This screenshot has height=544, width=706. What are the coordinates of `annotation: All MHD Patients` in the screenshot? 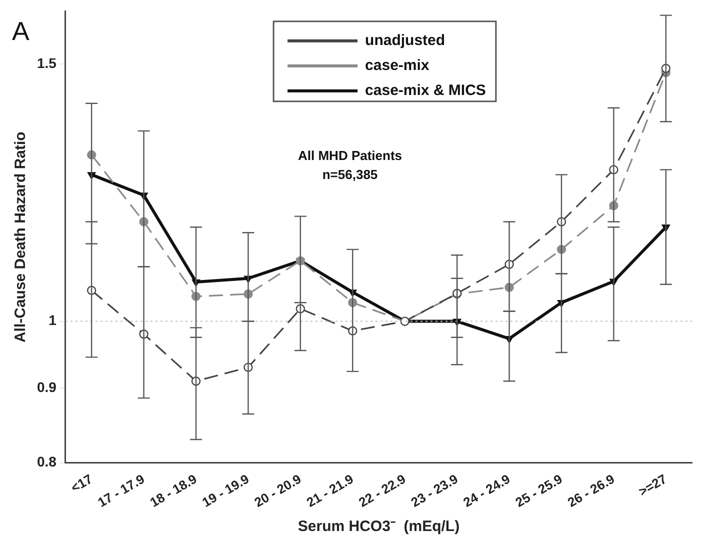 It's located at (350, 155).